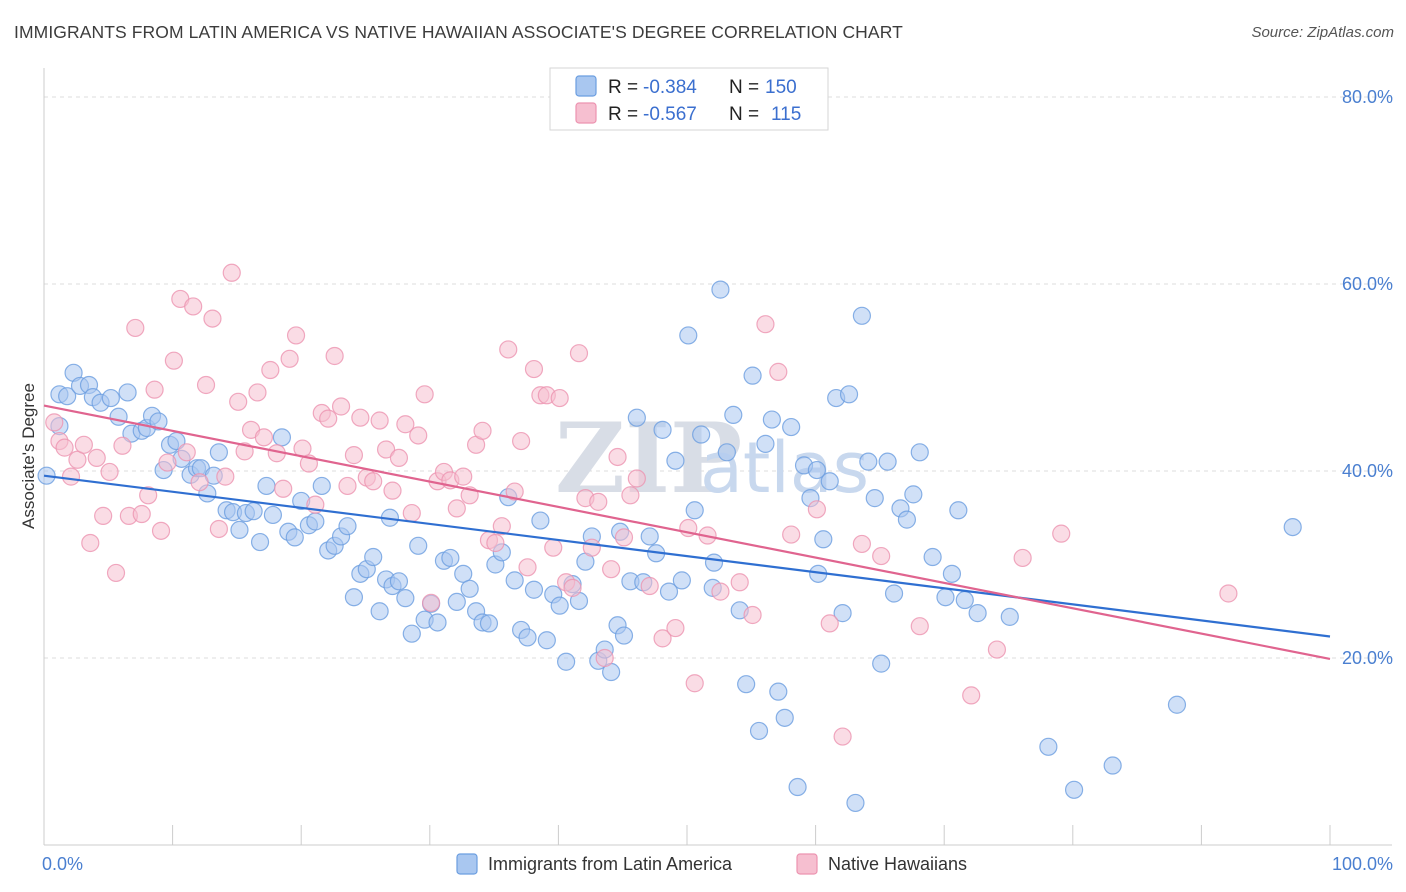 The height and width of the screenshot is (892, 1406). What do you see at coordinates (670, 114) in the screenshot?
I see `legend-r-value-2: -0.567` at bounding box center [670, 114].